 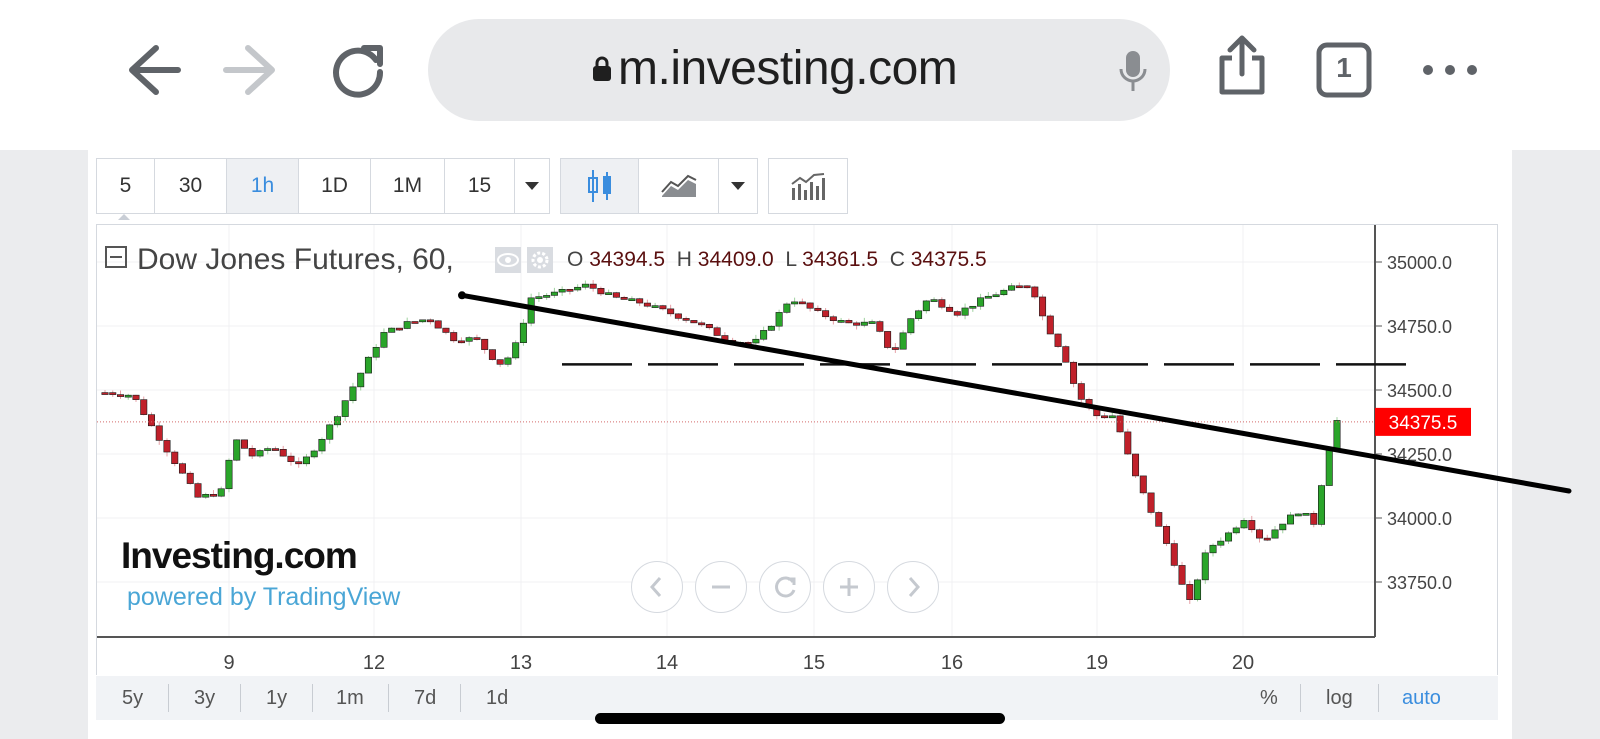 I want to click on collapse-legend-icon, so click(x=116, y=257).